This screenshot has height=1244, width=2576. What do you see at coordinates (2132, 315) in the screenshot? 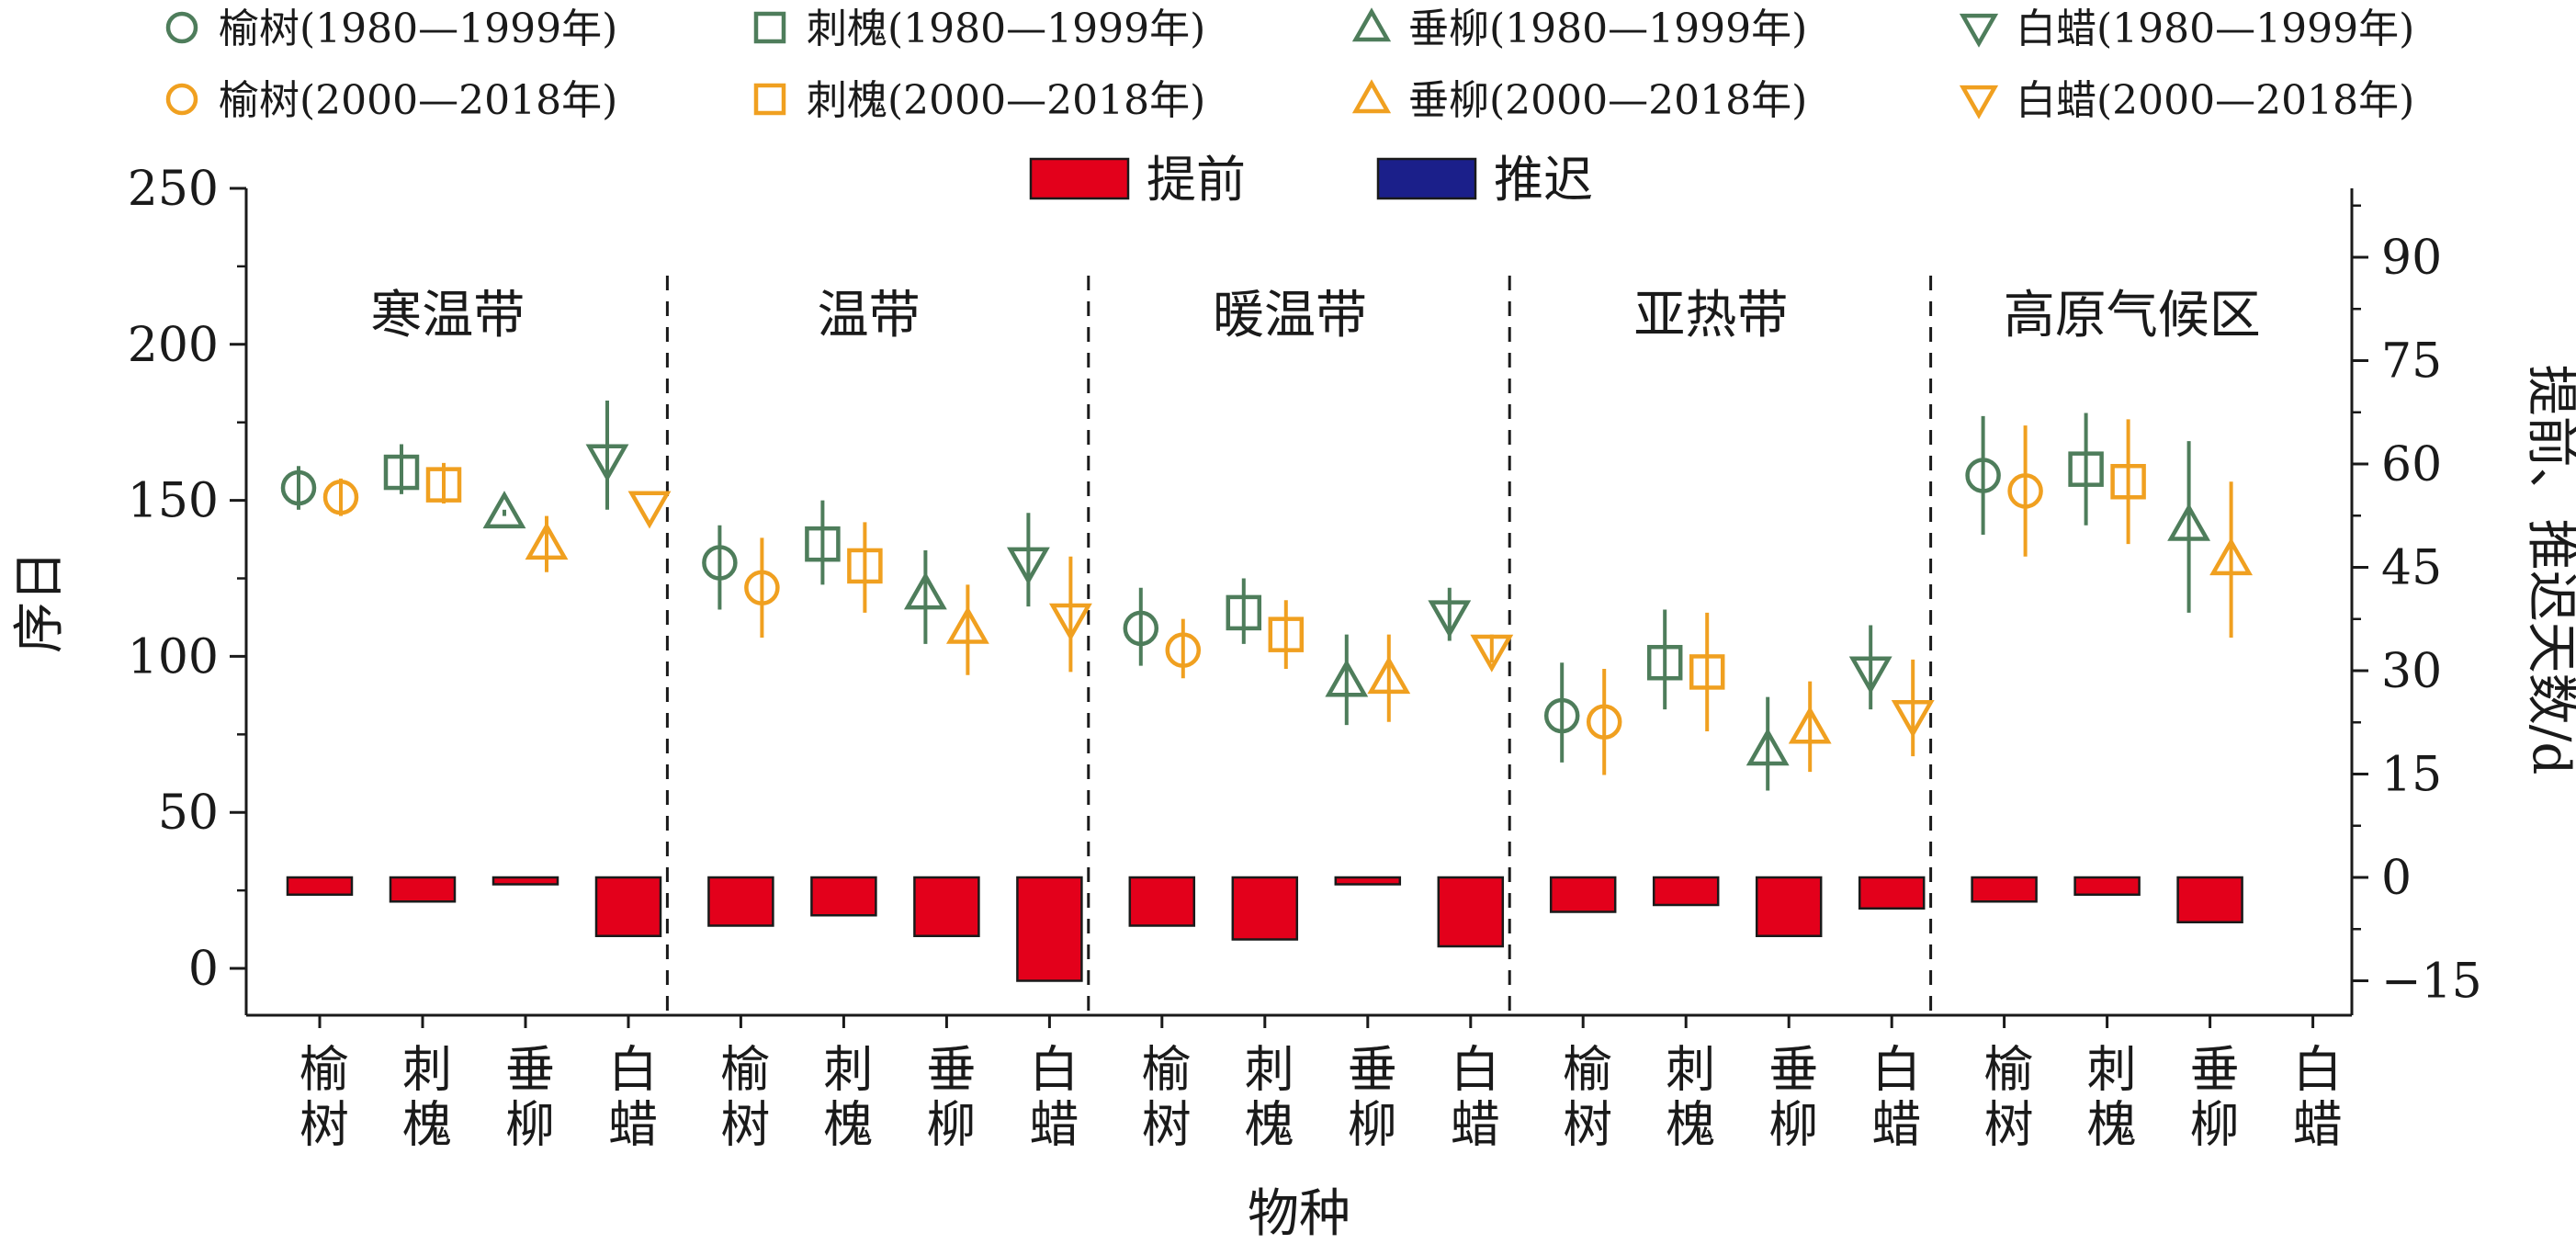
I see `zone-label: 高原气候区` at bounding box center [2132, 315].